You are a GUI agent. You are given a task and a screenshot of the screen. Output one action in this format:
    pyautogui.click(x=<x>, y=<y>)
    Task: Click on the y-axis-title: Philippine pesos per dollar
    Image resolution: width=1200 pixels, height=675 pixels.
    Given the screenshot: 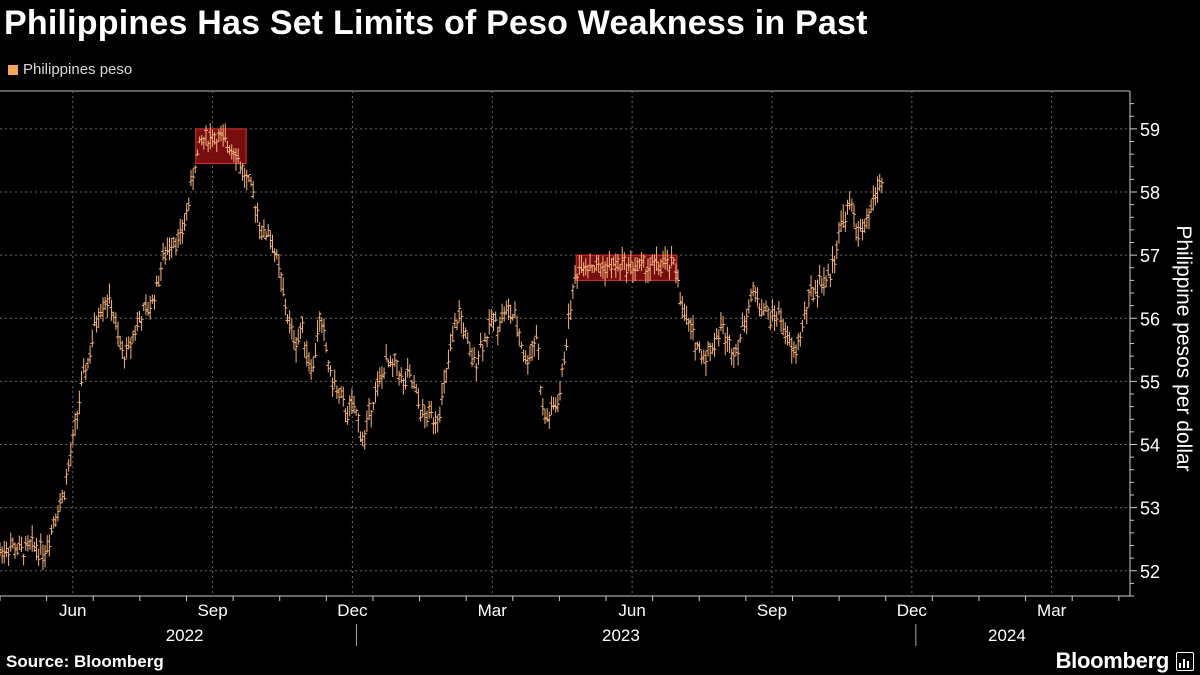 What is the action you would take?
    pyautogui.click(x=1183, y=348)
    